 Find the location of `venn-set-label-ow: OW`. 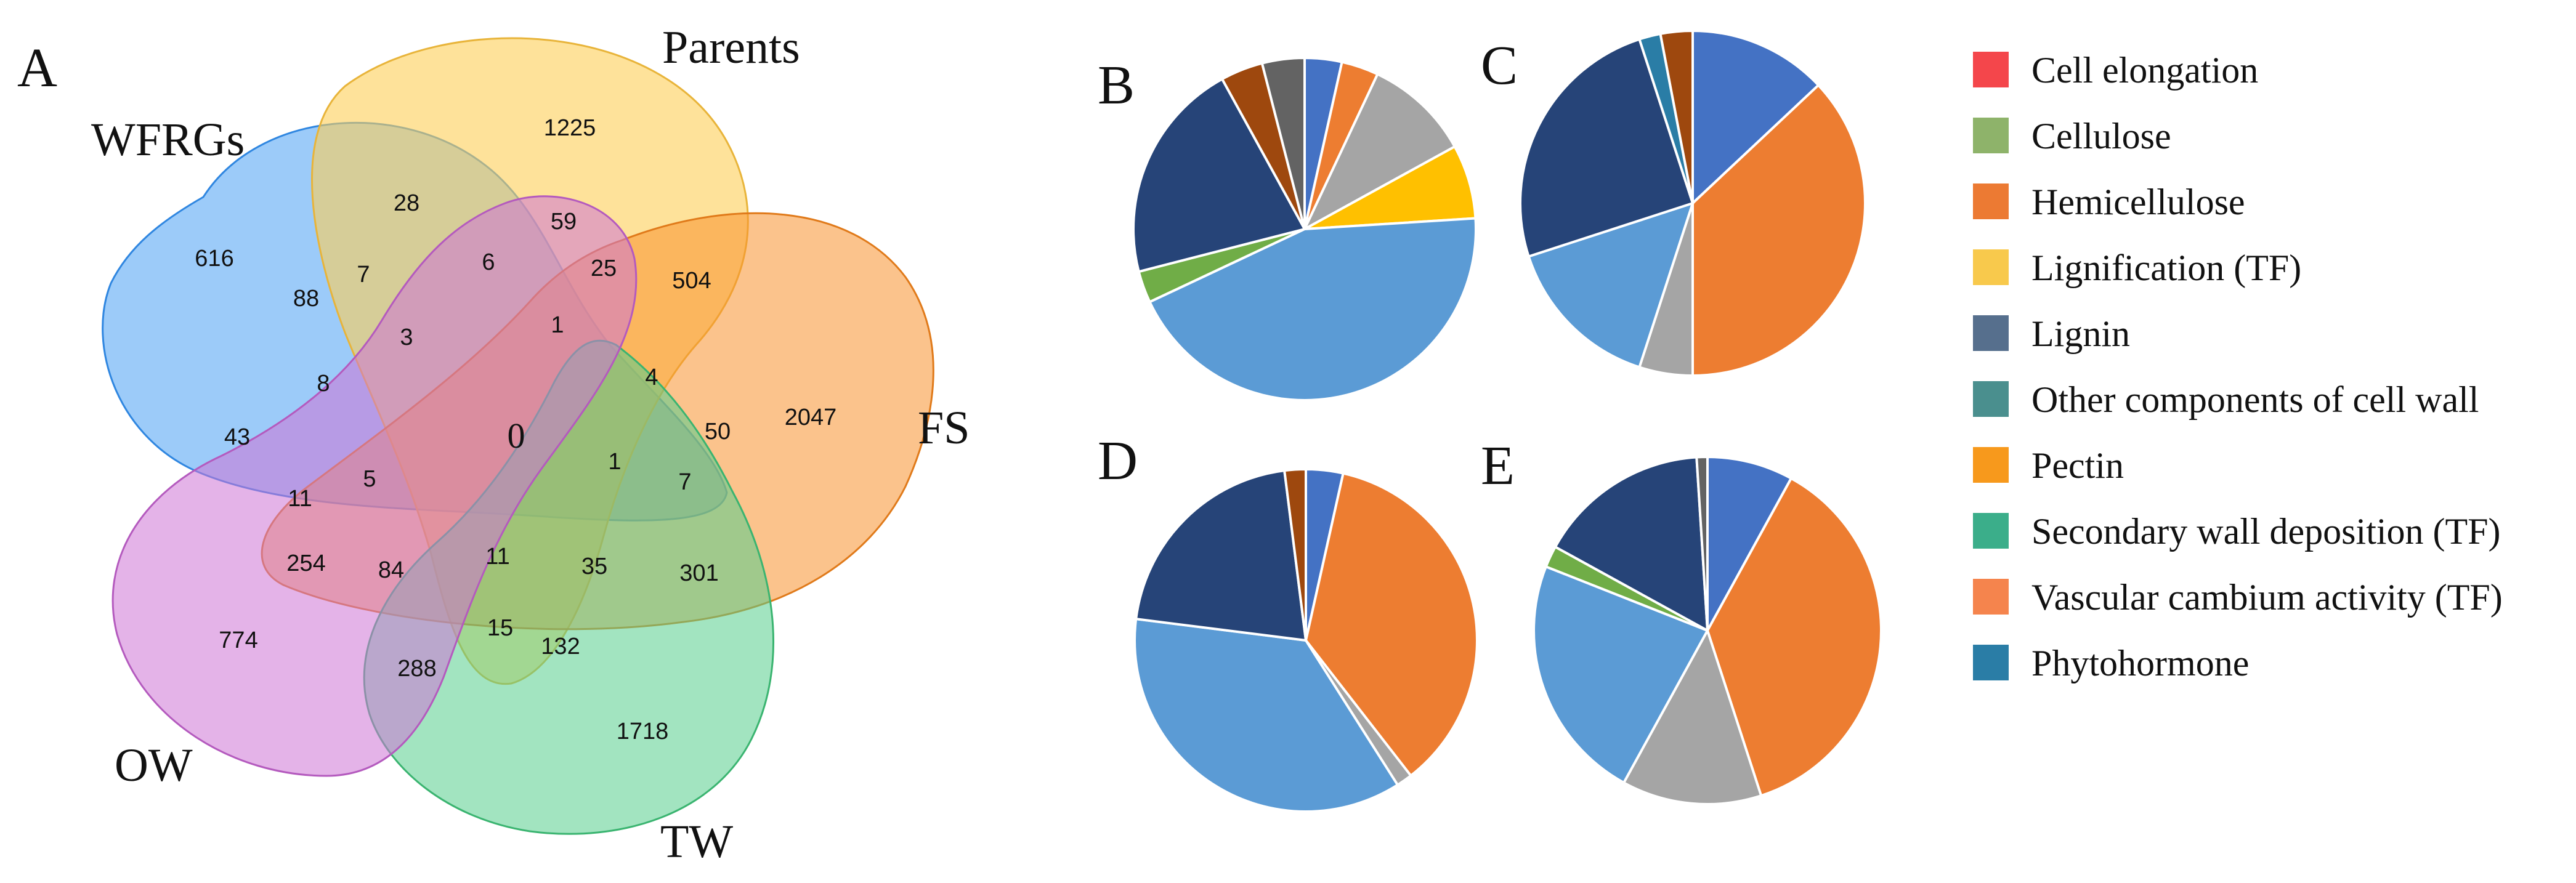

venn-set-label-ow: OW is located at coordinates (154, 765).